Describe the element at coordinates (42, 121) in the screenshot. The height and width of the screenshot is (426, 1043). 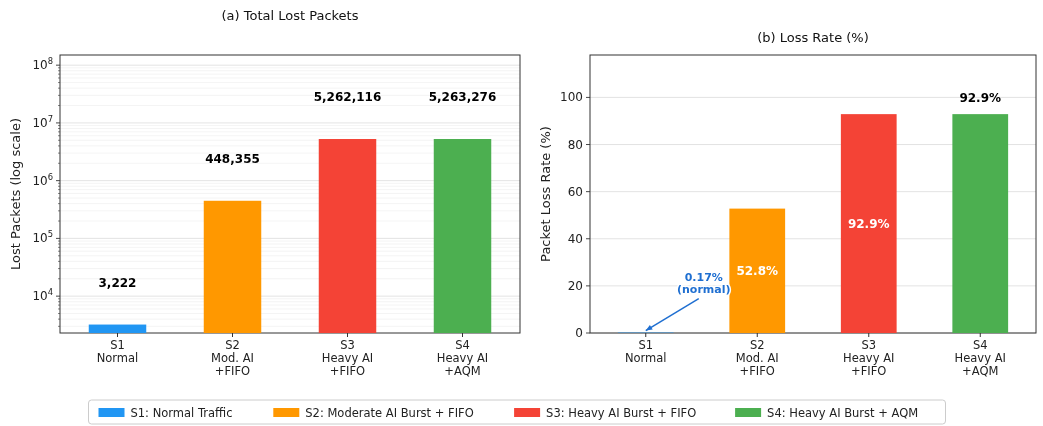
I see `y-tick-label: 10$^{7}$` at that location.